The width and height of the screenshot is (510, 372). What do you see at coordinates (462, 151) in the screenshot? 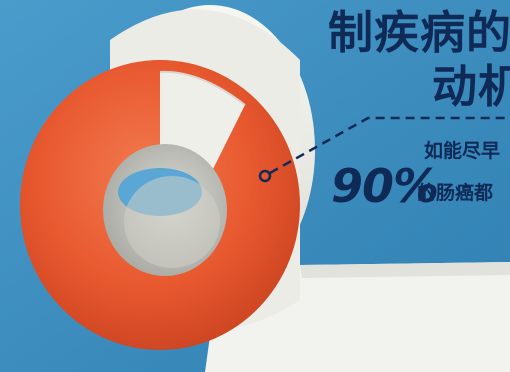
I see `callout-line1: 如能尽早` at bounding box center [462, 151].